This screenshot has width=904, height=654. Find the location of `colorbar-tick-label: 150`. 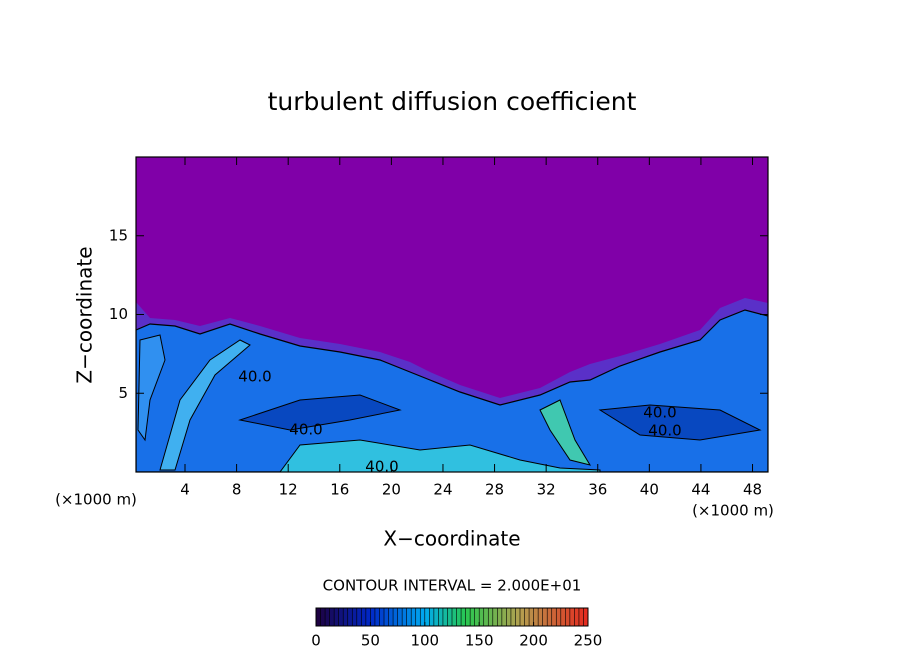

colorbar-tick-label: 150 is located at coordinates (479, 641).